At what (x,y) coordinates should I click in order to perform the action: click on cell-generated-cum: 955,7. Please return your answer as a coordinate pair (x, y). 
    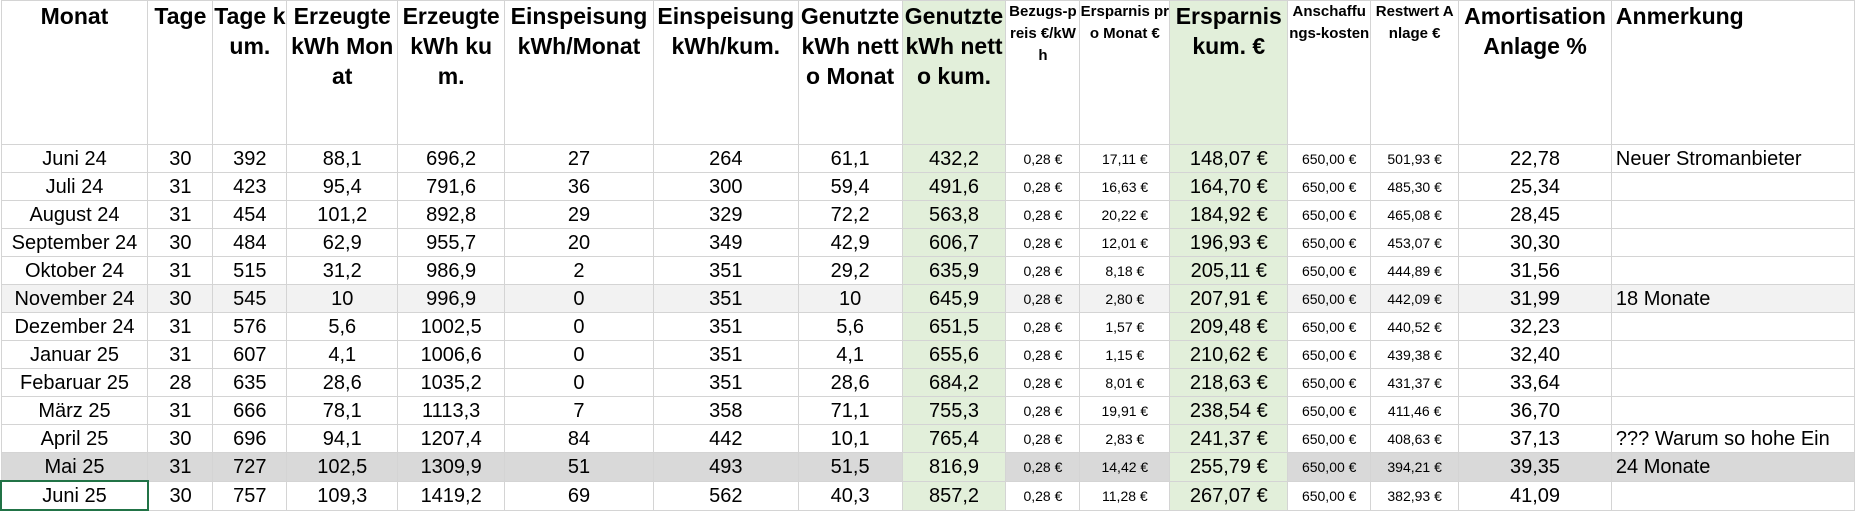
    Looking at the image, I should click on (451, 242).